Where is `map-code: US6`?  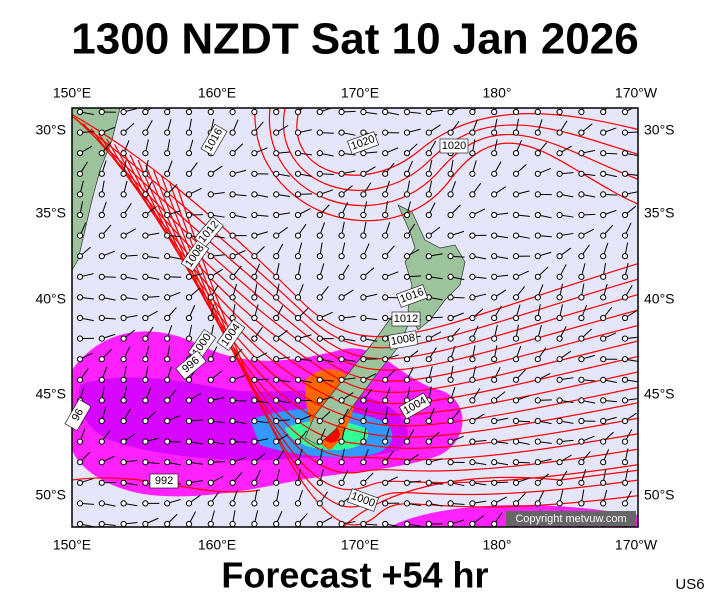 map-code: US6 is located at coordinates (689, 584).